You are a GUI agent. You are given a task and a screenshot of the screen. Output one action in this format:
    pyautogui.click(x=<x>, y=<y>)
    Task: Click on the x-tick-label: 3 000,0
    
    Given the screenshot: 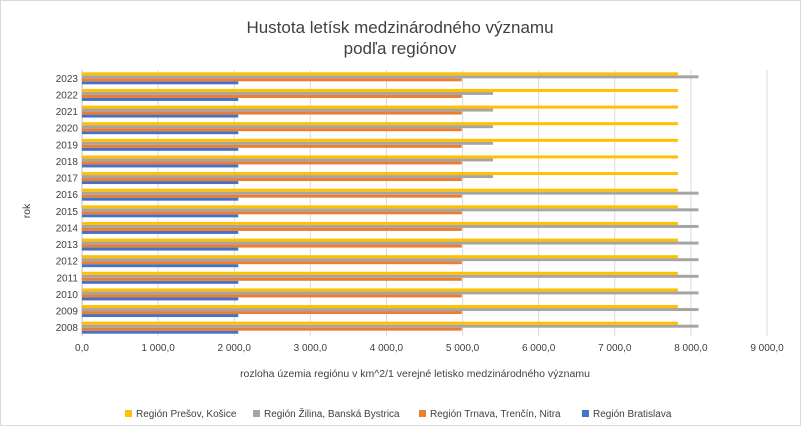 What is the action you would take?
    pyautogui.click(x=311, y=348)
    